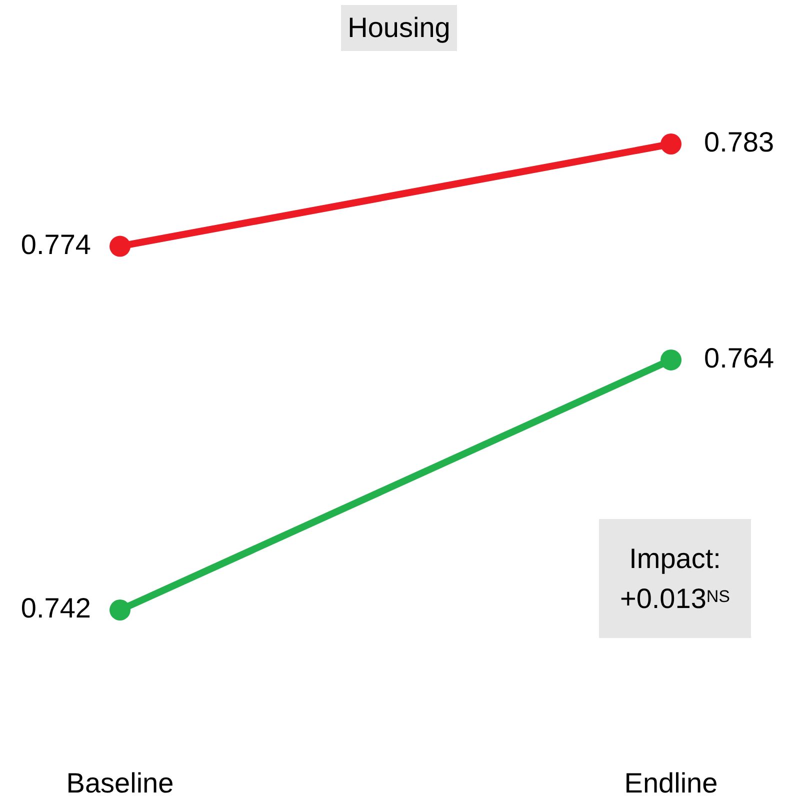 Image resolution: width=798 pixels, height=802 pixels. I want to click on x-tick-label: Baseline, so click(120, 783).